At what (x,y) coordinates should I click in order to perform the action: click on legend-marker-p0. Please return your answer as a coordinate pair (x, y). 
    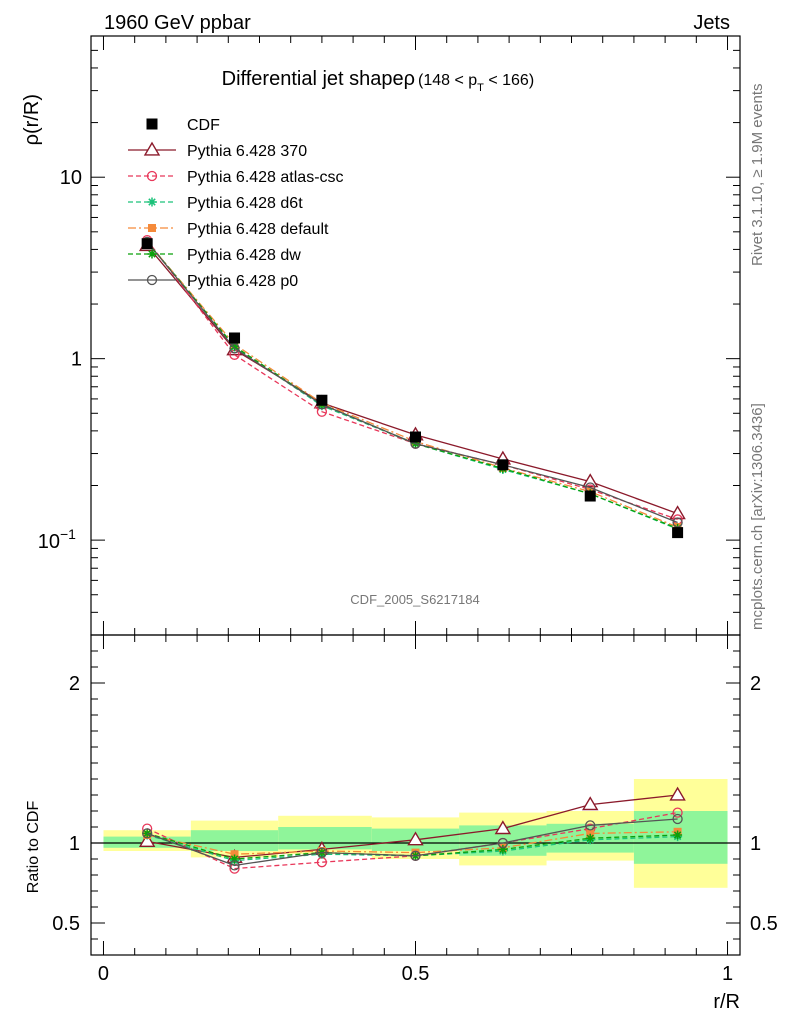
    Looking at the image, I should click on (152, 280).